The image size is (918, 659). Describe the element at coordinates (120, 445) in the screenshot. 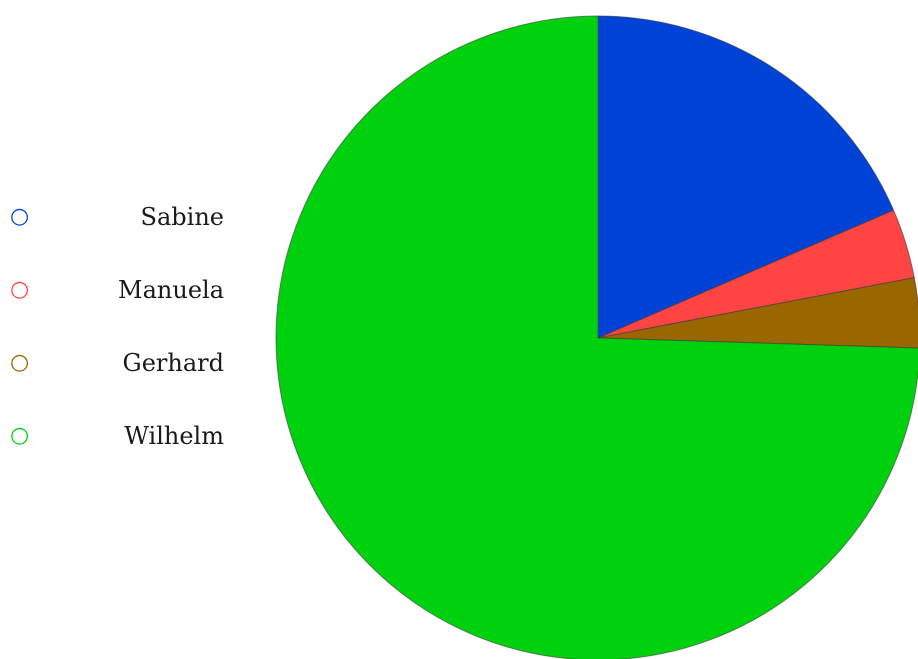

I see `legend-item-wilhelm: ○ Wilhelm` at that location.